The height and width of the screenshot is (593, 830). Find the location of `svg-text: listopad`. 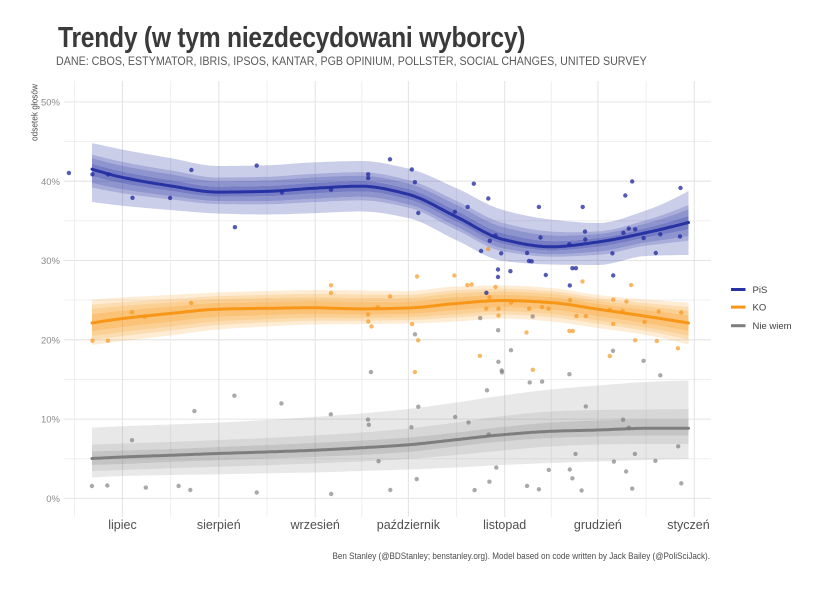

svg-text: listopad is located at coordinates (504, 525).